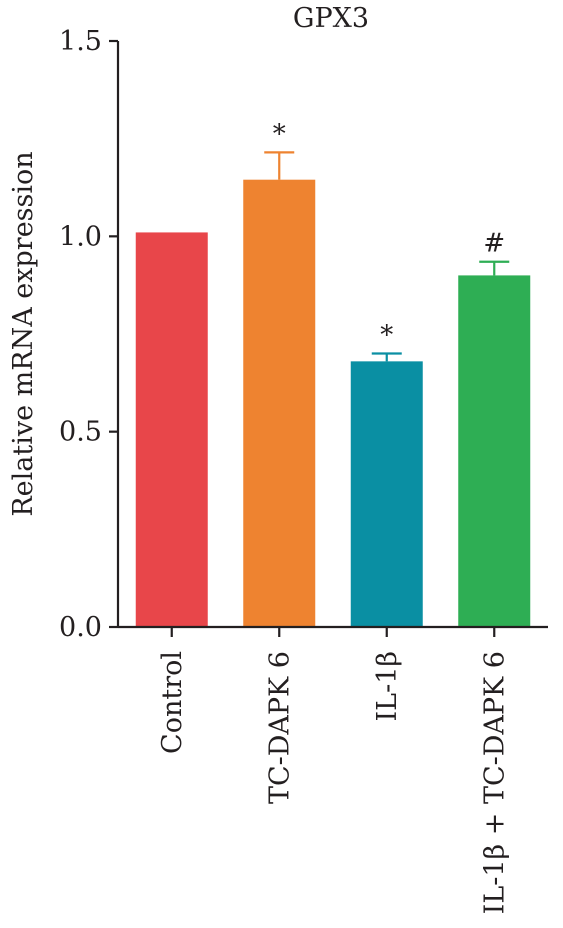  What do you see at coordinates (331, 18) in the screenshot?
I see `chart-title: GPX3` at bounding box center [331, 18].